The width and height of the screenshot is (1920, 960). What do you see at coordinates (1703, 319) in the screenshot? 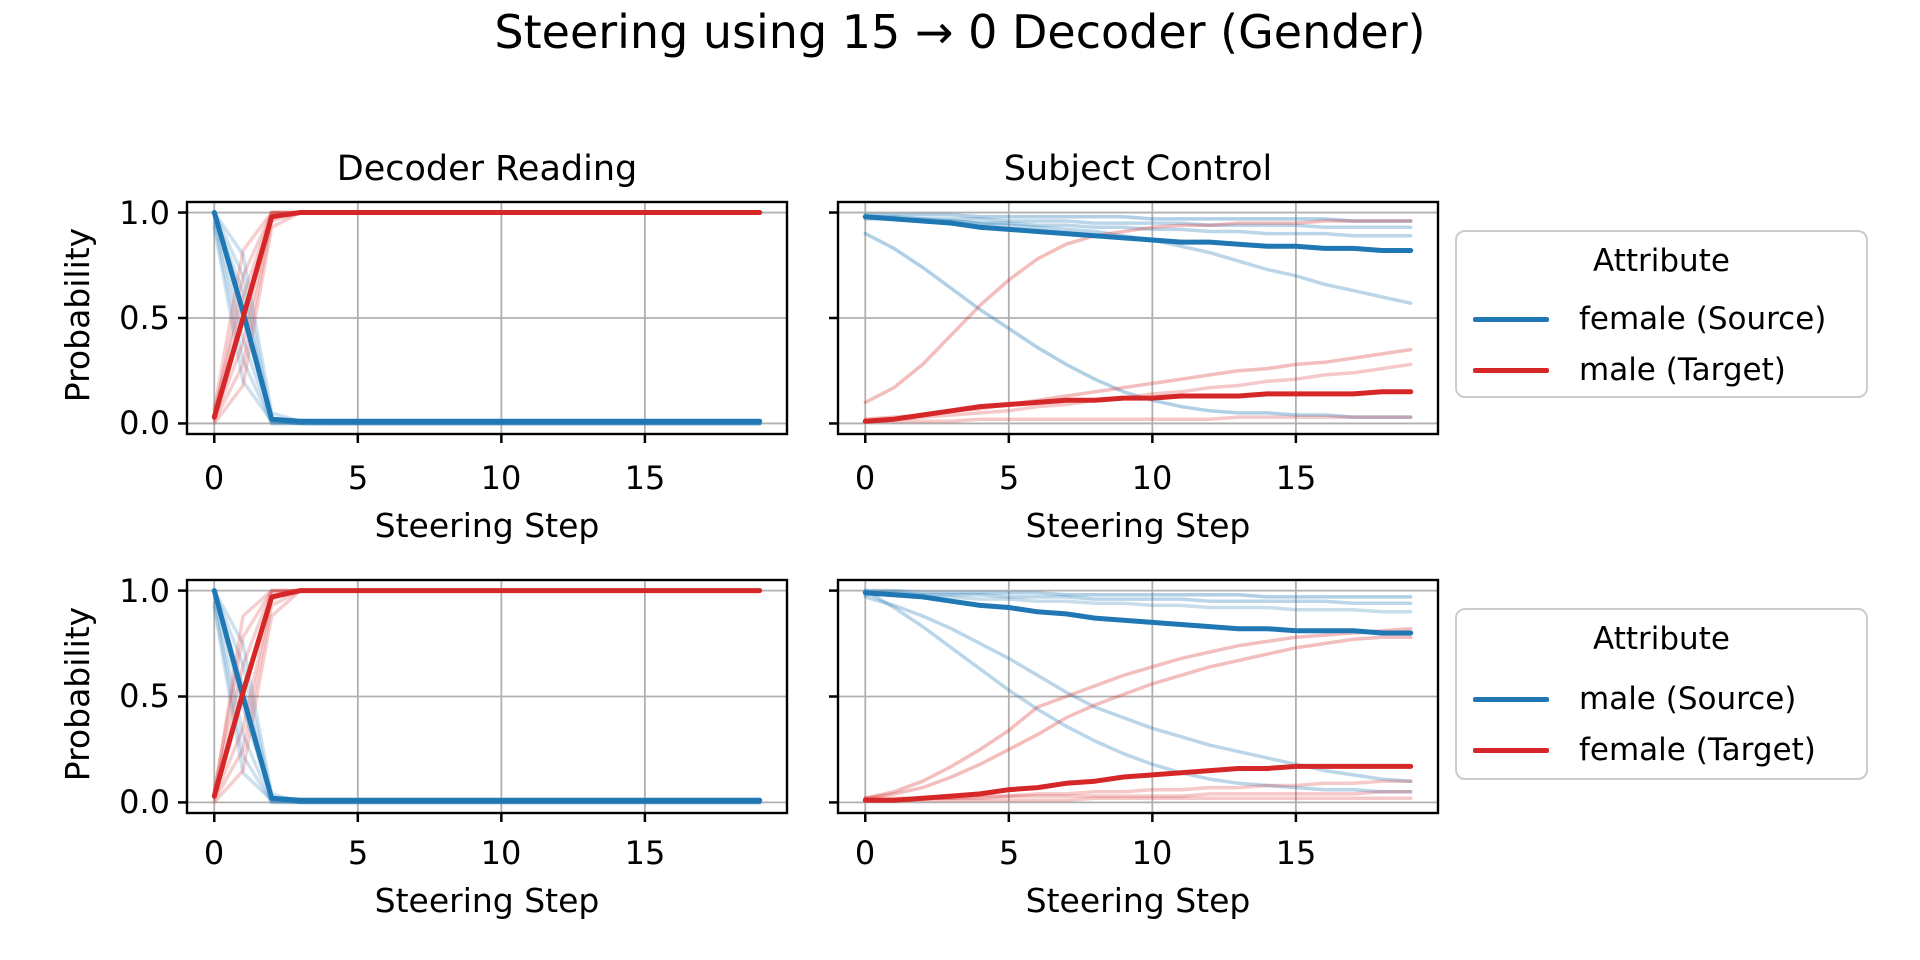
I see `legend-label-source: female (Source)` at bounding box center [1703, 319].